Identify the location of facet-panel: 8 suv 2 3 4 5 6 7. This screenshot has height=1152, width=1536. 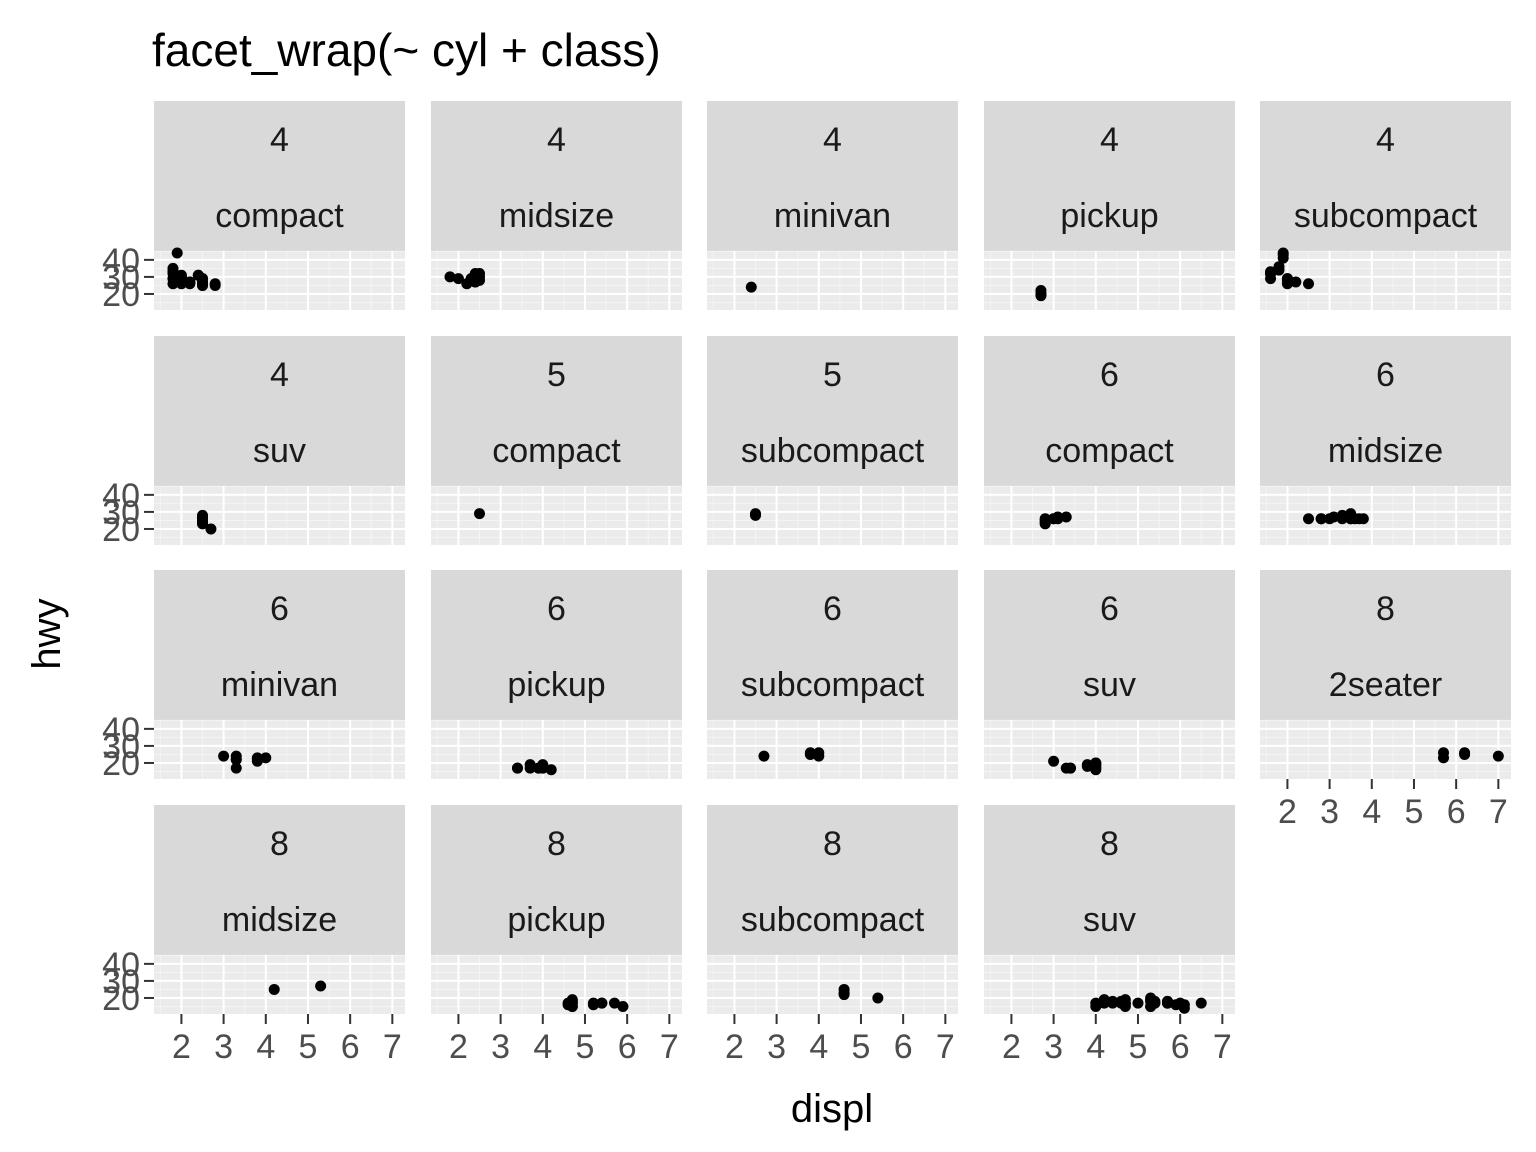
(1109, 935).